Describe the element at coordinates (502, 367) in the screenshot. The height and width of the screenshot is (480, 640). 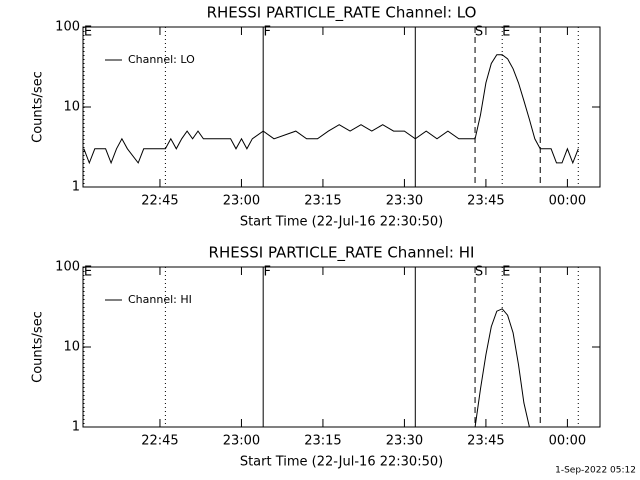
I see `data-line` at that location.